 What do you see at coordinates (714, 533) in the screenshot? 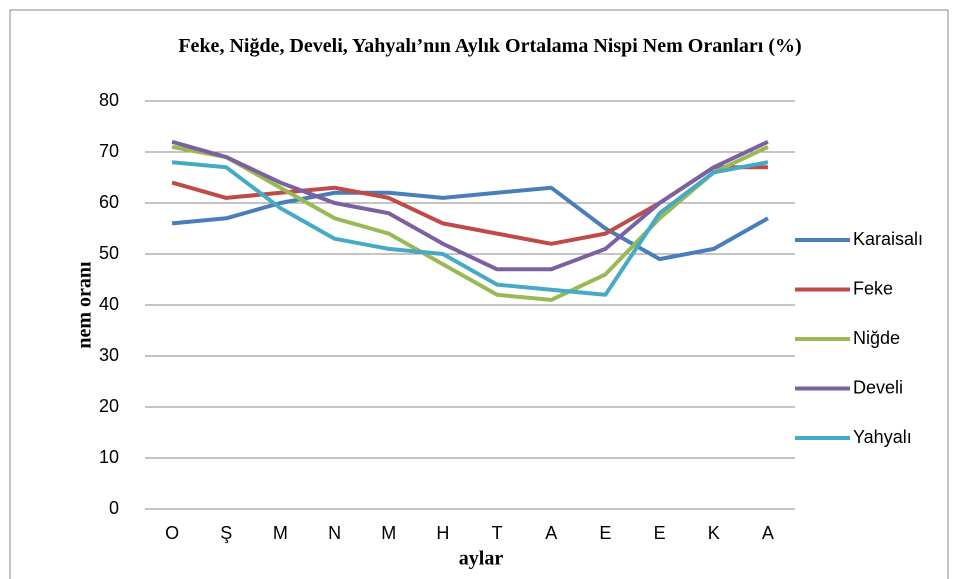
I see `x-tick-label: K` at bounding box center [714, 533].